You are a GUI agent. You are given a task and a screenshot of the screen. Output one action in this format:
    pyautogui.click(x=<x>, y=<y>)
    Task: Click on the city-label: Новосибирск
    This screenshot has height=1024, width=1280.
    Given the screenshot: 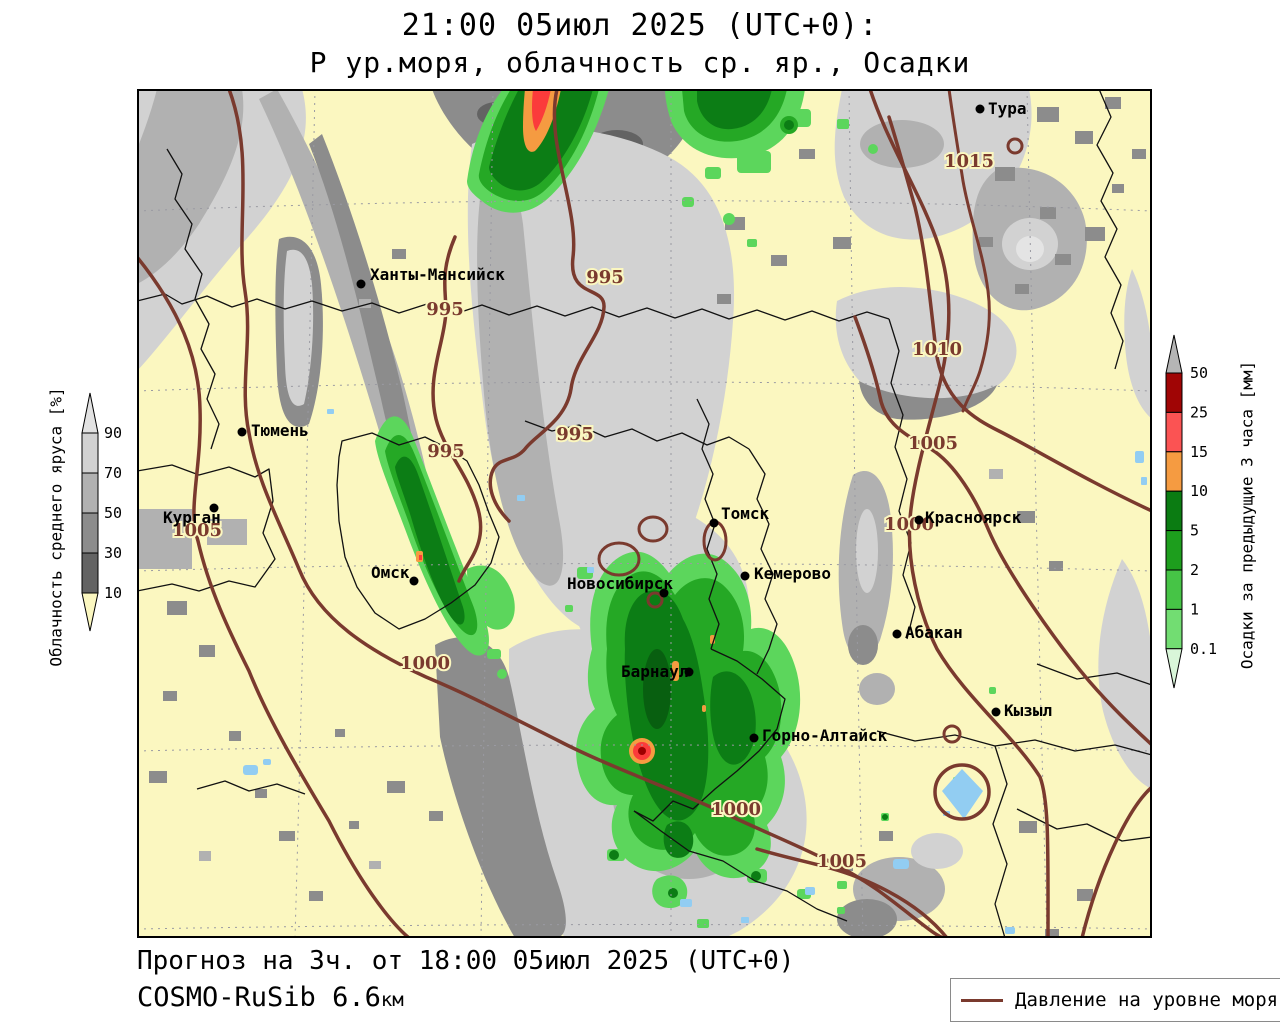 What is the action you would take?
    pyautogui.click(x=620, y=583)
    